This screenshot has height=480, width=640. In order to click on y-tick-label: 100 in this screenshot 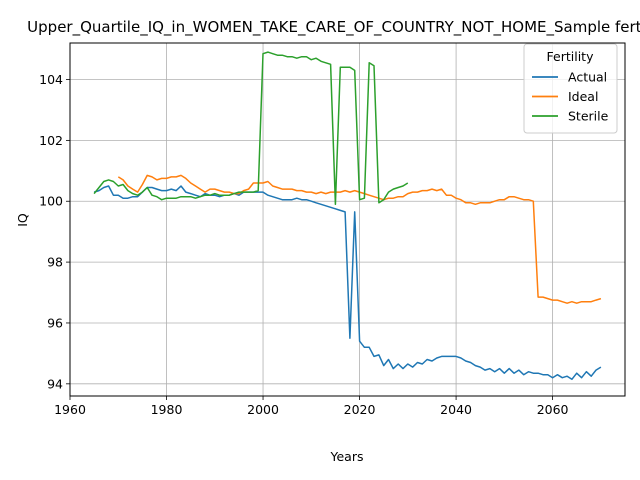, I will do `click(51, 201)`.